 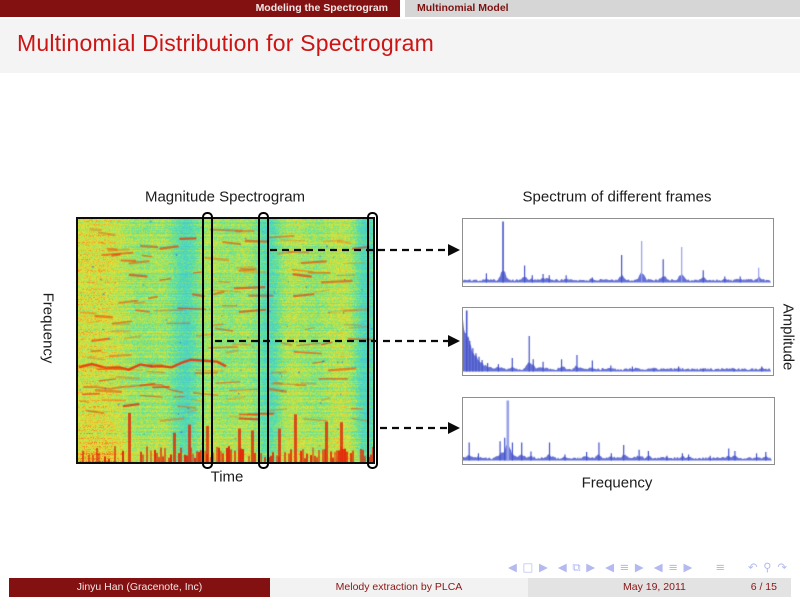 I want to click on title-band, so click(x=400, y=45).